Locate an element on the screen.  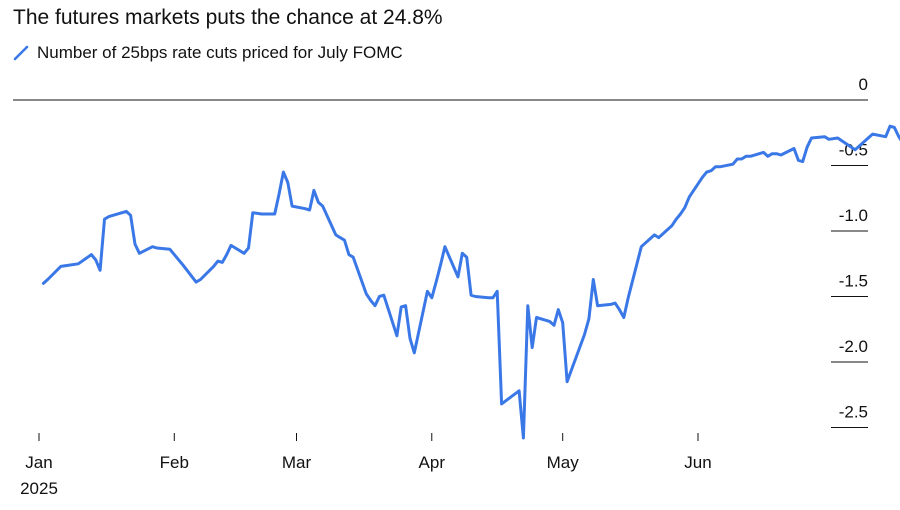
x-tick-label: Apr is located at coordinates (432, 462).